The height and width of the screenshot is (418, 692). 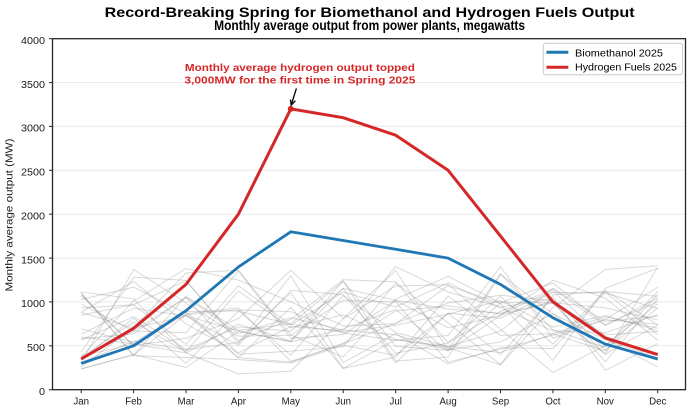 I want to click on svg-text: Jan, so click(x=81, y=401).